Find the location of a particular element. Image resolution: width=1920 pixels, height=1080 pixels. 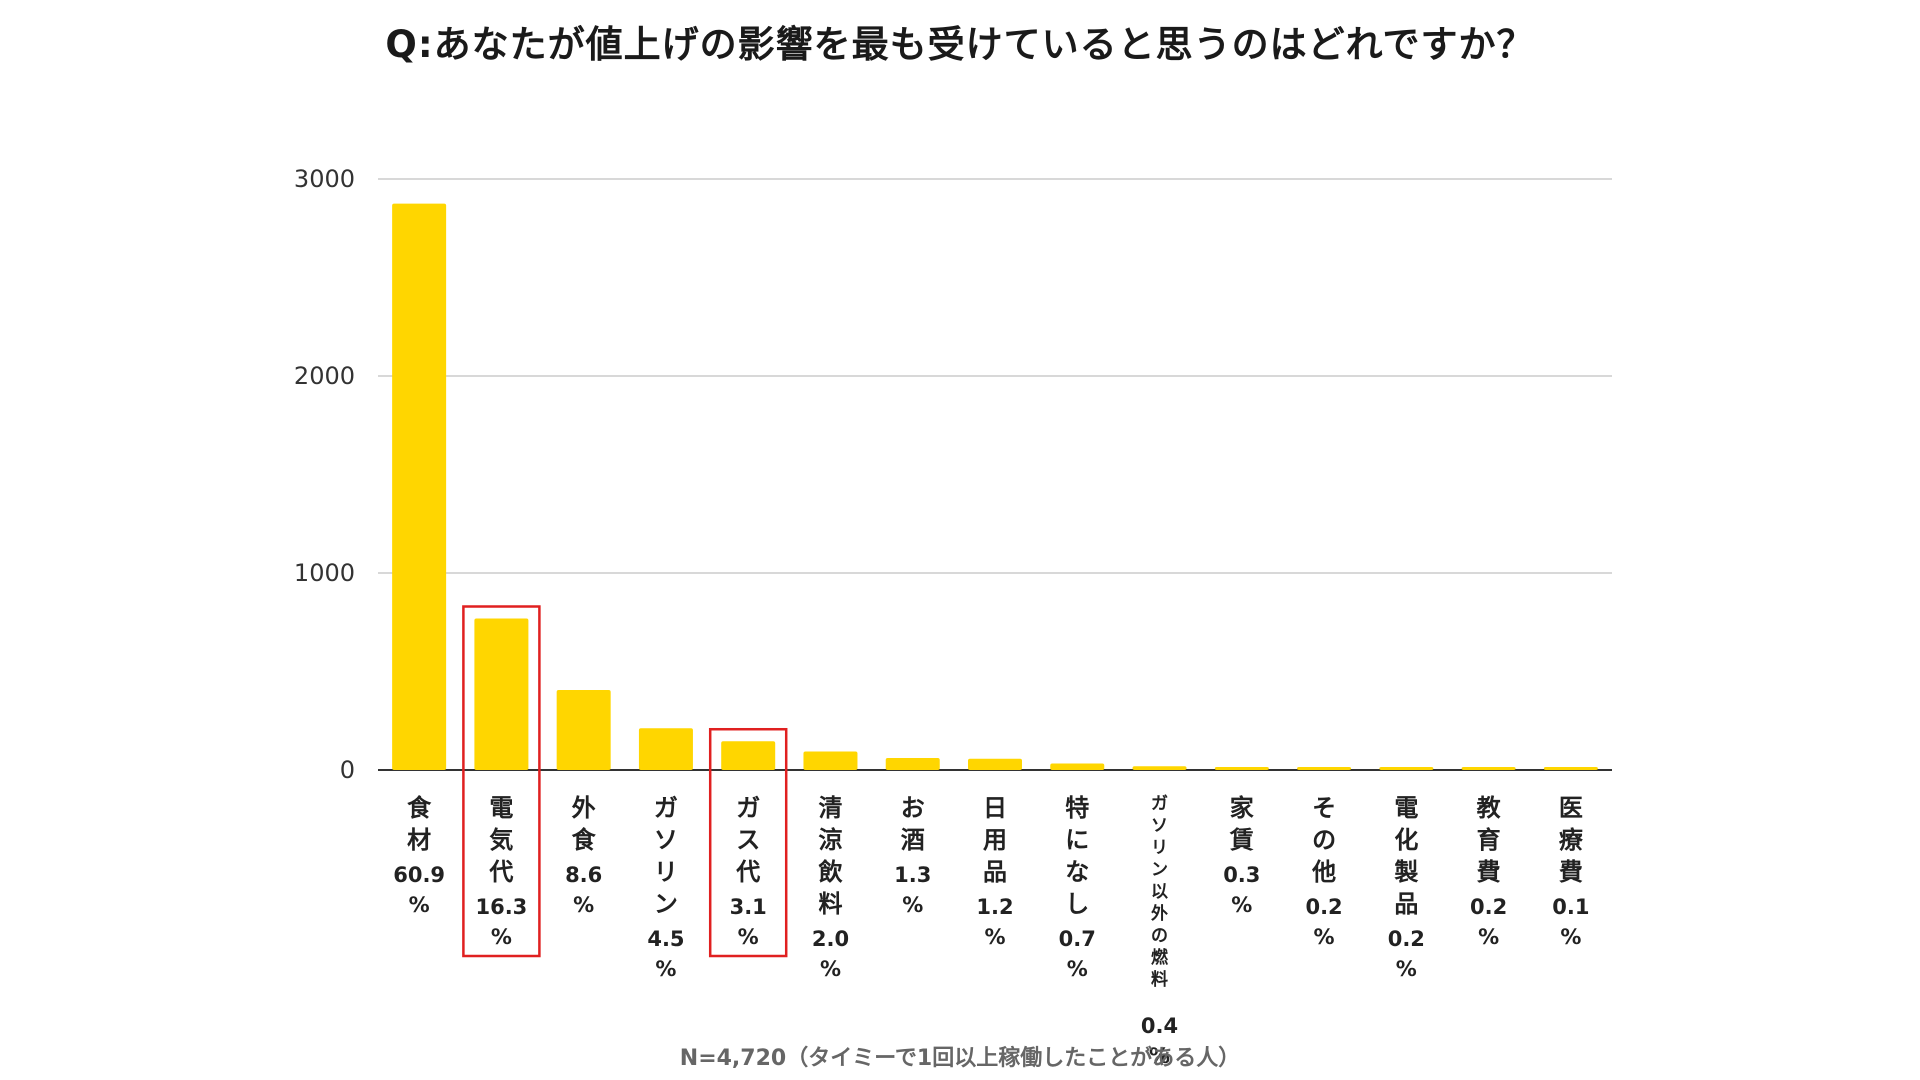

category-label: ガス代 is located at coordinates (747, 840).